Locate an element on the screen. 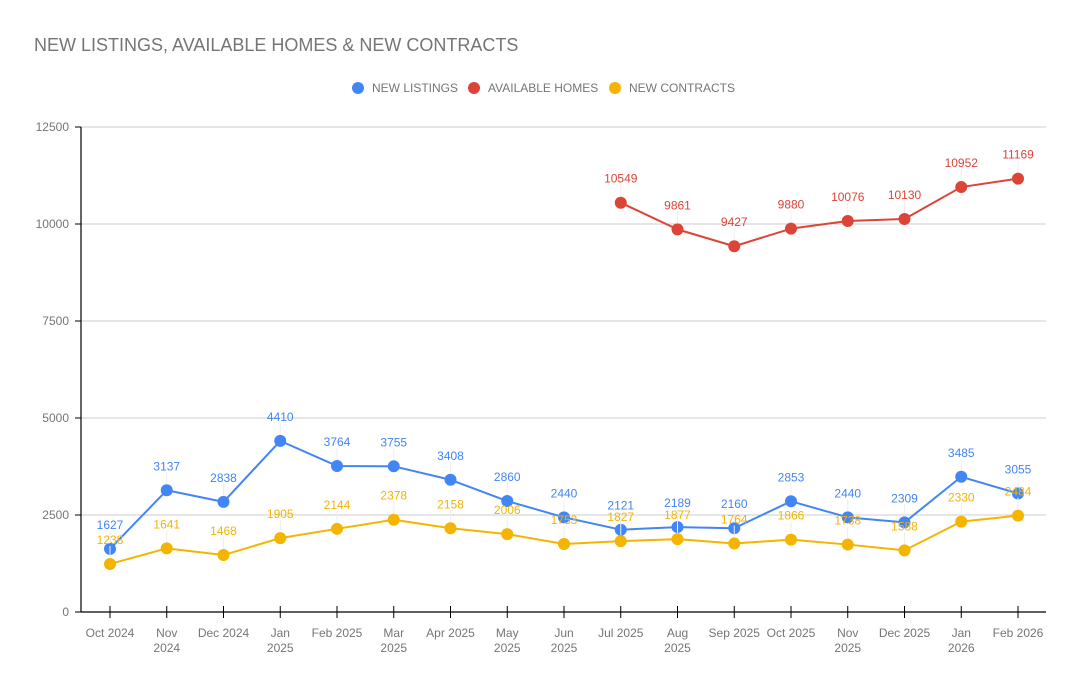 The image size is (1080, 689). data-label-available-homes: 9427 is located at coordinates (734, 222).